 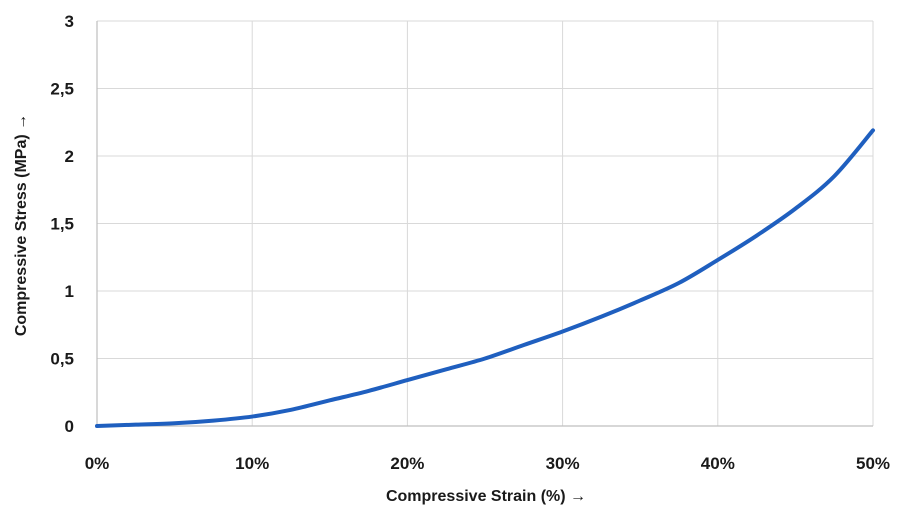 What do you see at coordinates (62, 89) in the screenshot?
I see `y-tick-label: 2,5` at bounding box center [62, 89].